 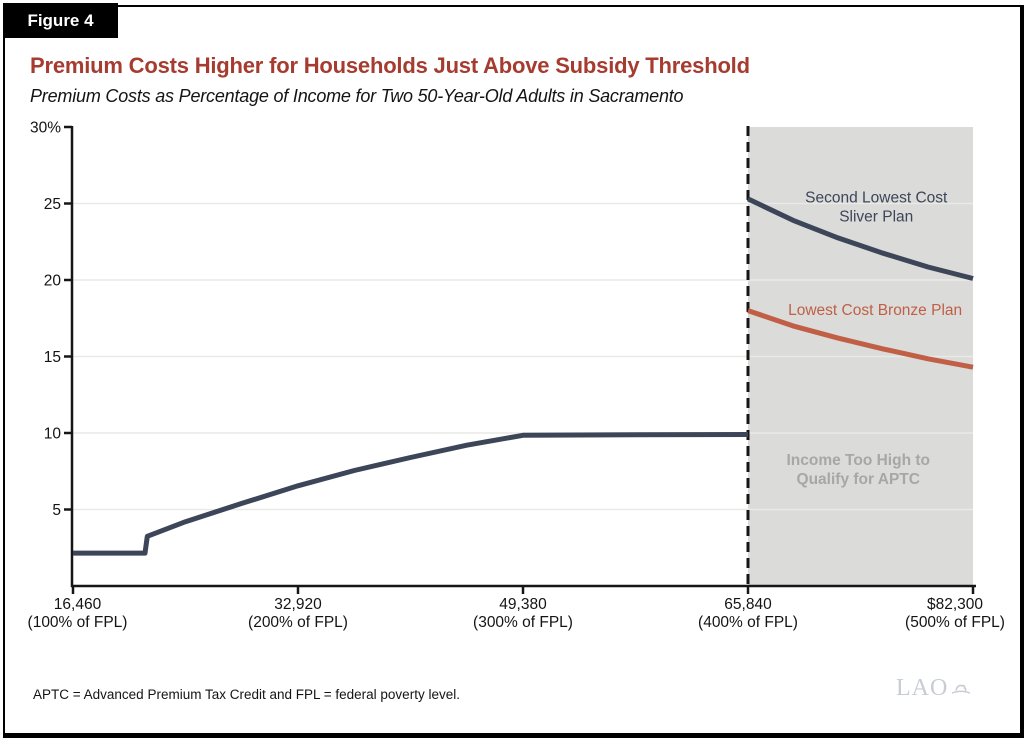 What do you see at coordinates (52, 204) in the screenshot?
I see `y-axis-label-25: 25` at bounding box center [52, 204].